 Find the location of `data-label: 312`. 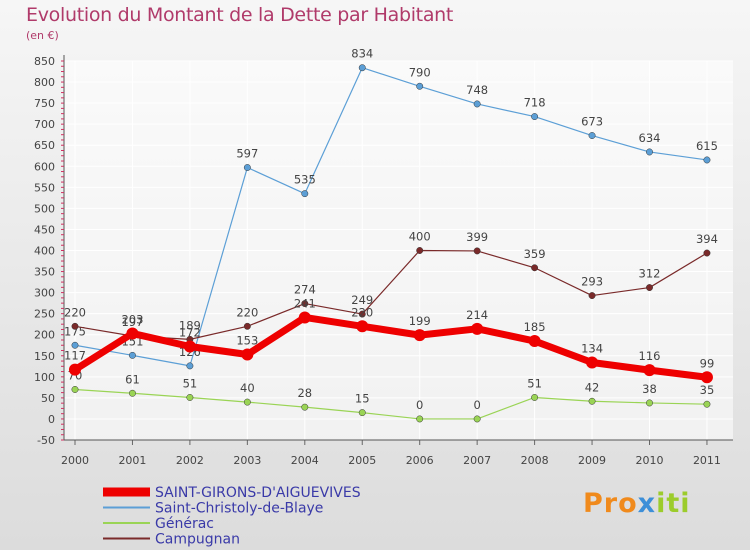

data-label: 312 is located at coordinates (650, 274).